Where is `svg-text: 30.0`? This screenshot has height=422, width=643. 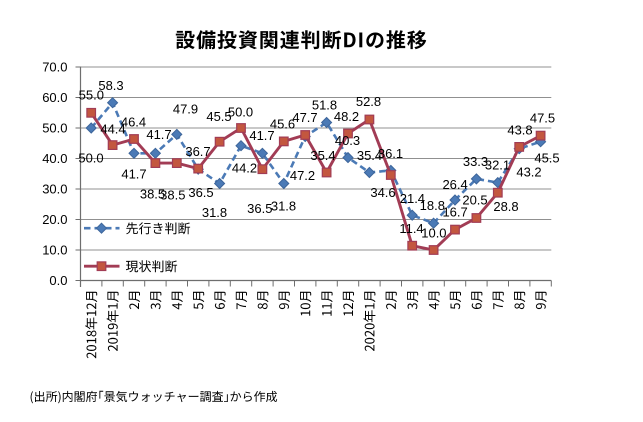 svg-text: 30.0 is located at coordinates (54, 189).